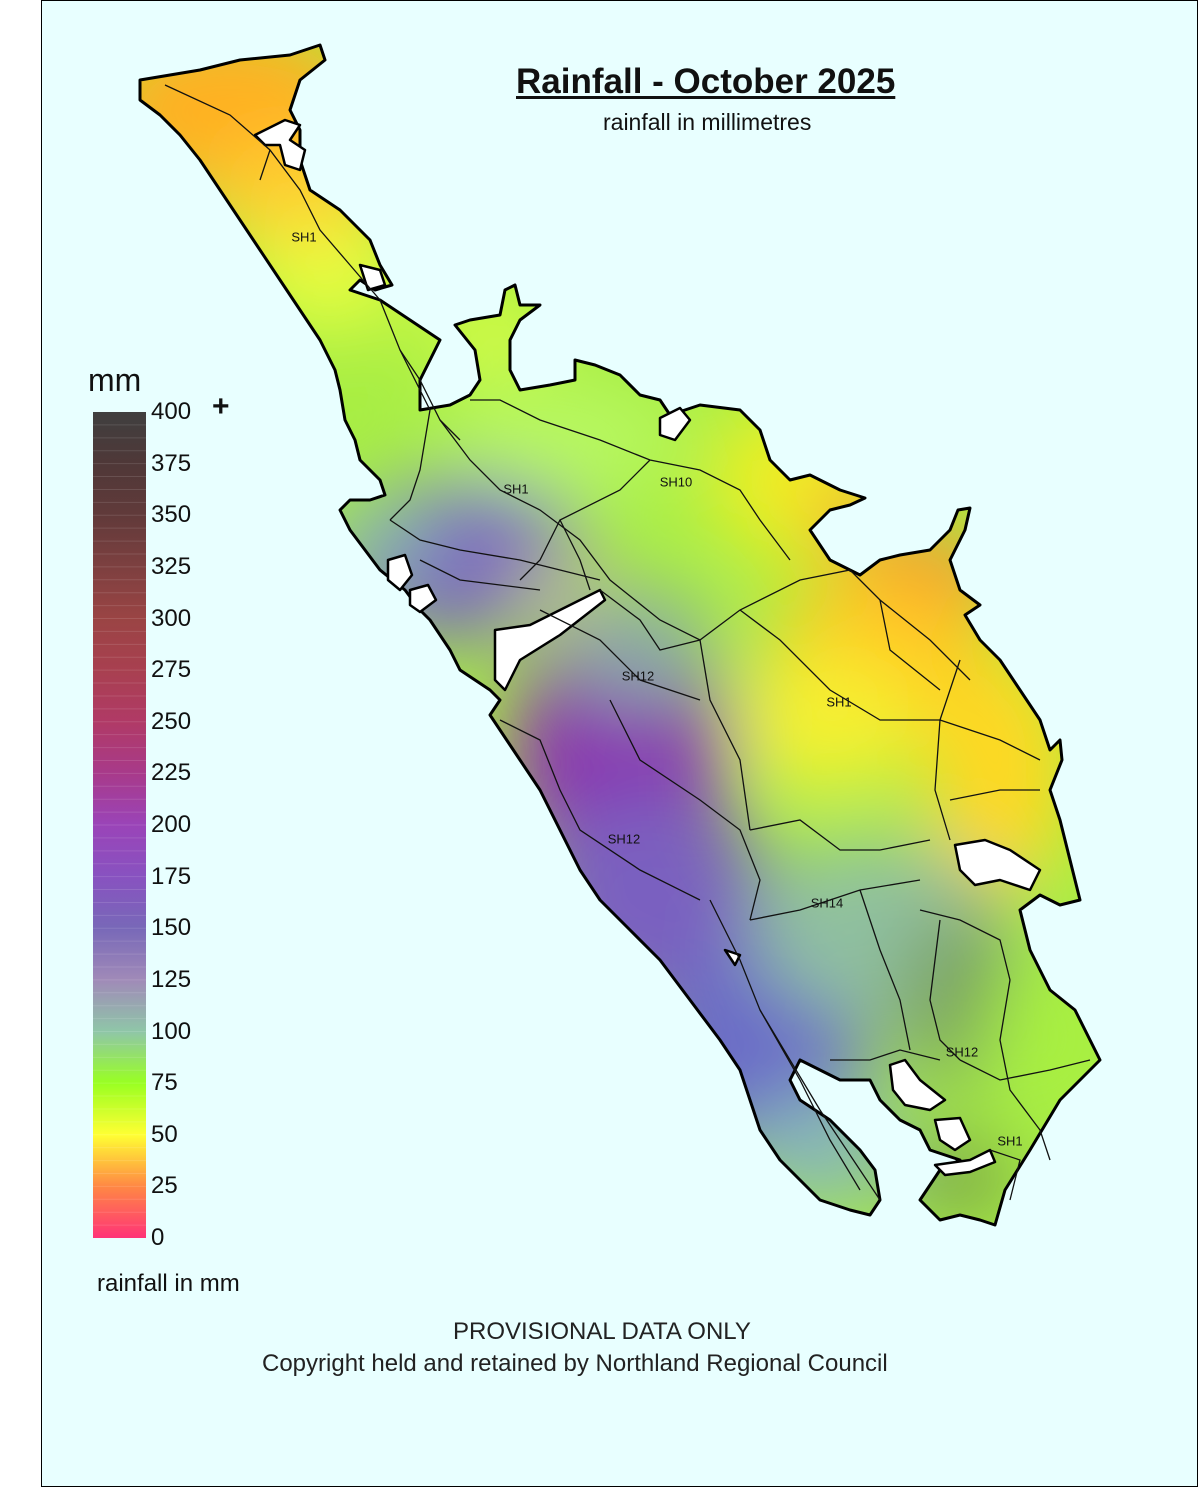 The width and height of the screenshot is (1200, 1489). I want to click on legend-tick-label: 0, so click(158, 1237).